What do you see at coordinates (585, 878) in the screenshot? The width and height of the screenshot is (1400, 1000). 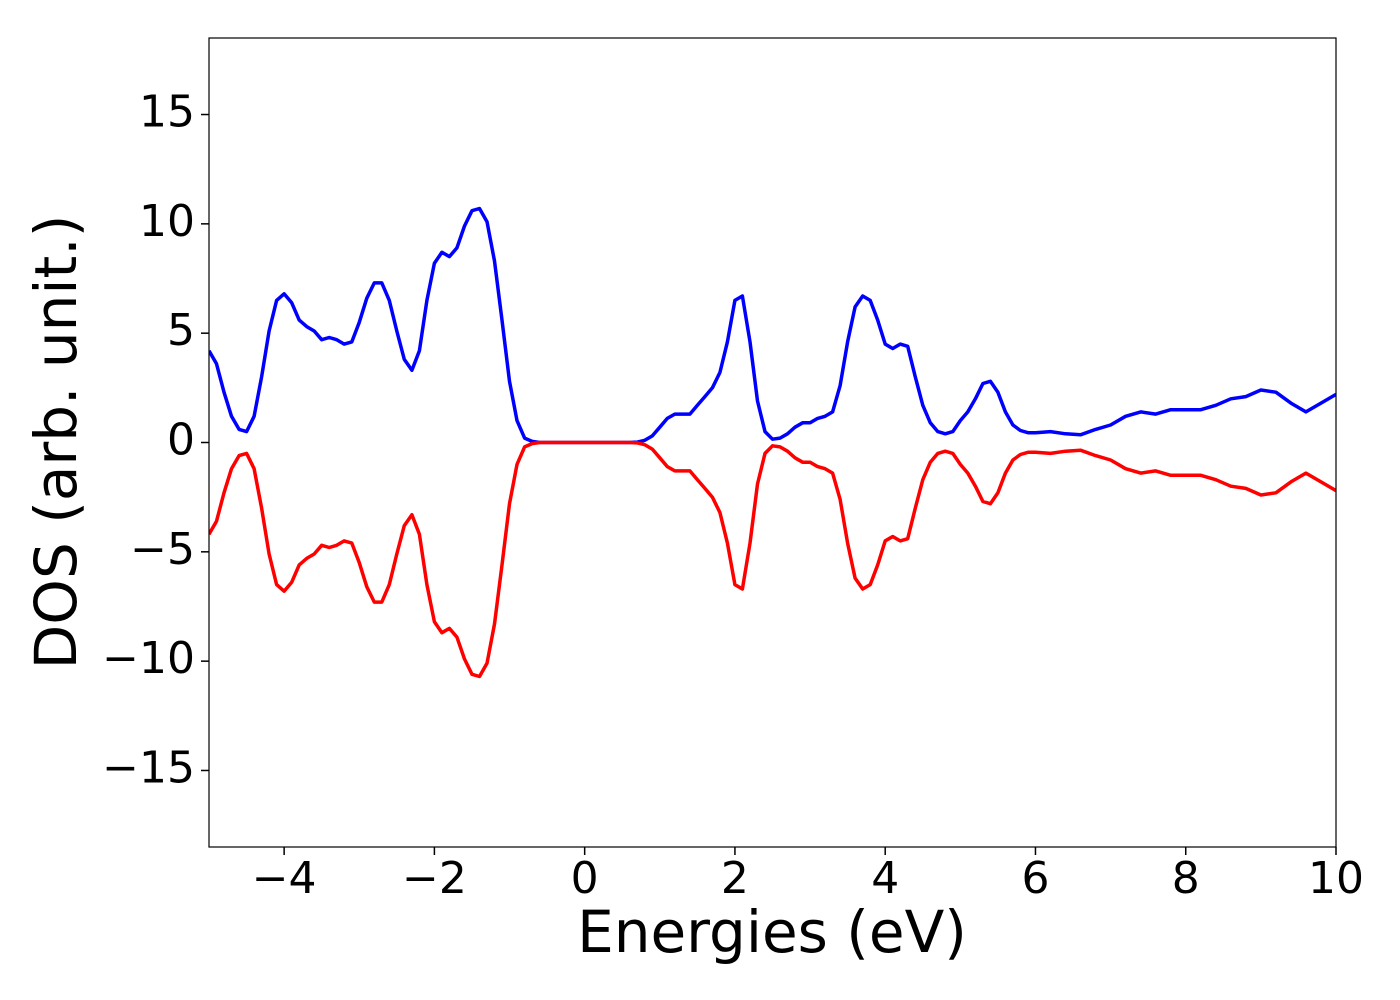 I see `x-tick-label: 0` at bounding box center [585, 878].